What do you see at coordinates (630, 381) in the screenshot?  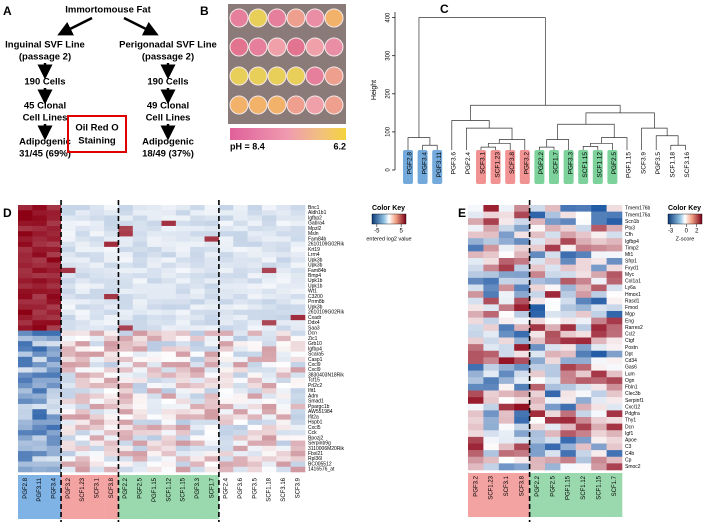 I see `gene-label: Ogn` at bounding box center [630, 381].